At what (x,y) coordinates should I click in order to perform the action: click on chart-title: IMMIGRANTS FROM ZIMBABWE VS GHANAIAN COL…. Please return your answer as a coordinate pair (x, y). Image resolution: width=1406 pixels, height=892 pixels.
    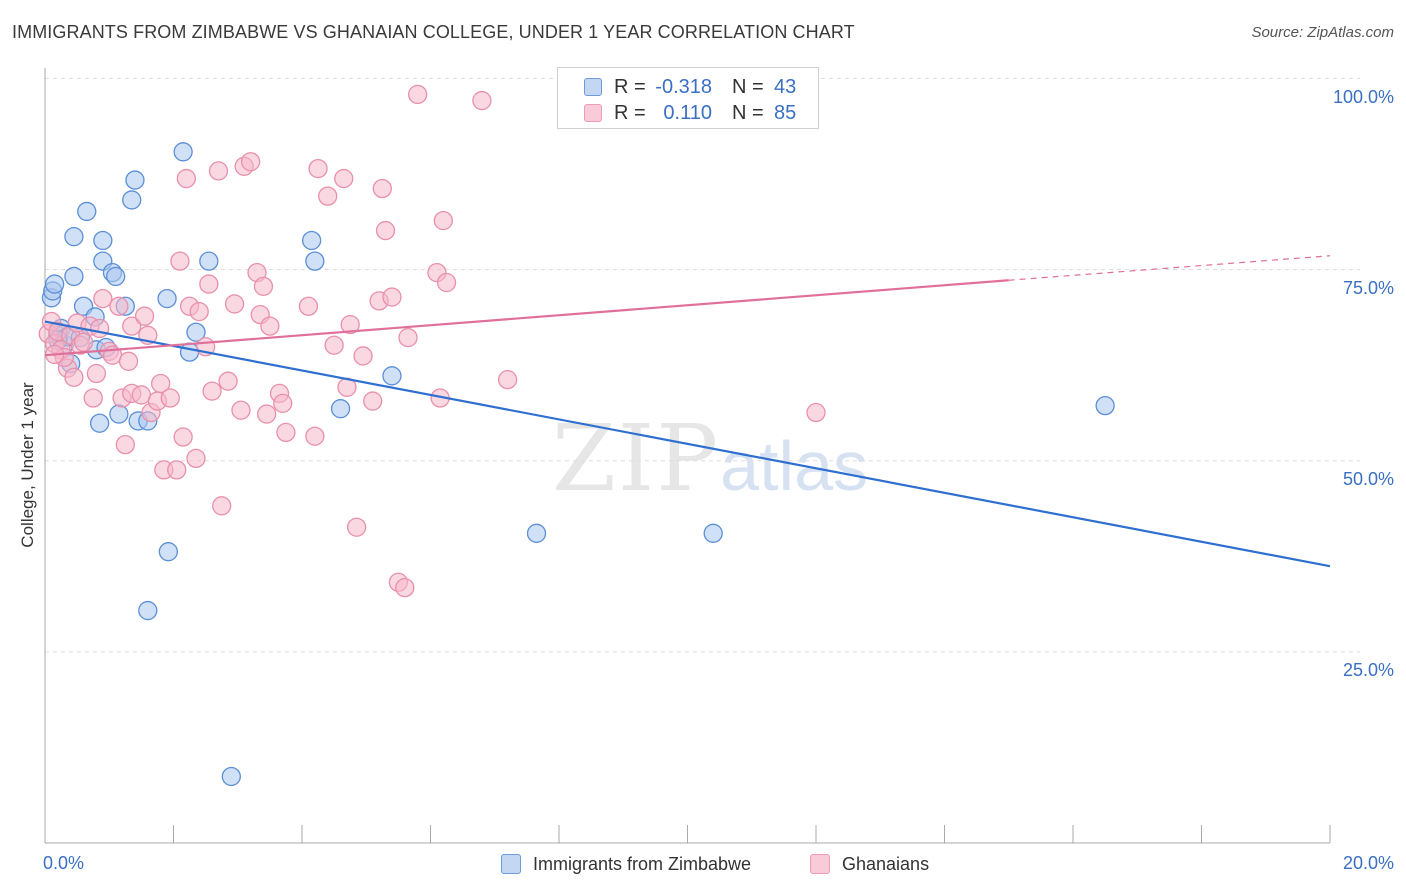
    Looking at the image, I should click on (433, 32).